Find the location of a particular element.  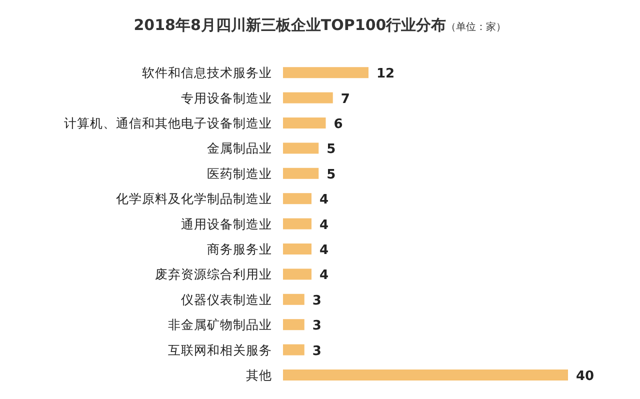

y-tick-label: 非金属矿物制品业 is located at coordinates (220, 324).